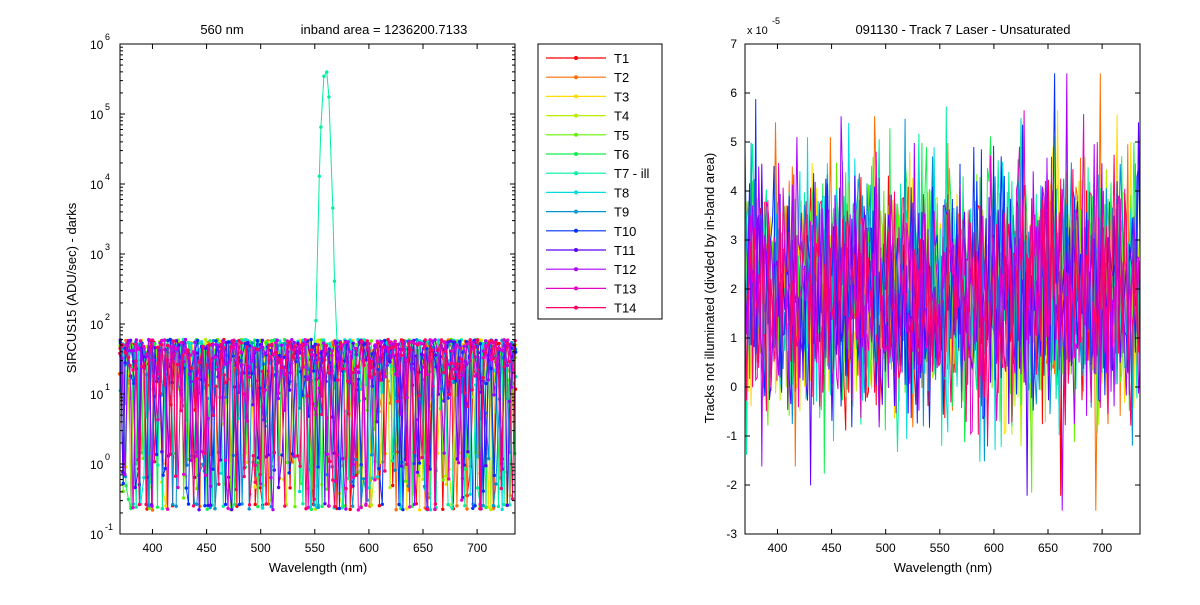  What do you see at coordinates (632, 173) in the screenshot?
I see `legend-label: T7 - ill` at bounding box center [632, 173].